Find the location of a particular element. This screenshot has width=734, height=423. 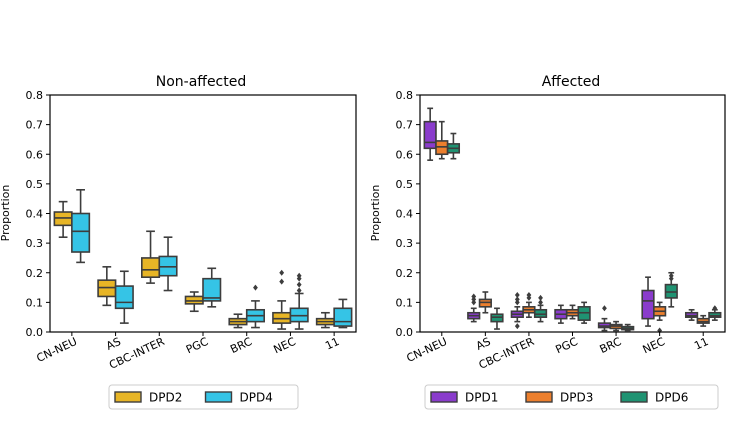

non-affected-dpd4-box-cbc-inter is located at coordinates (168, 264).